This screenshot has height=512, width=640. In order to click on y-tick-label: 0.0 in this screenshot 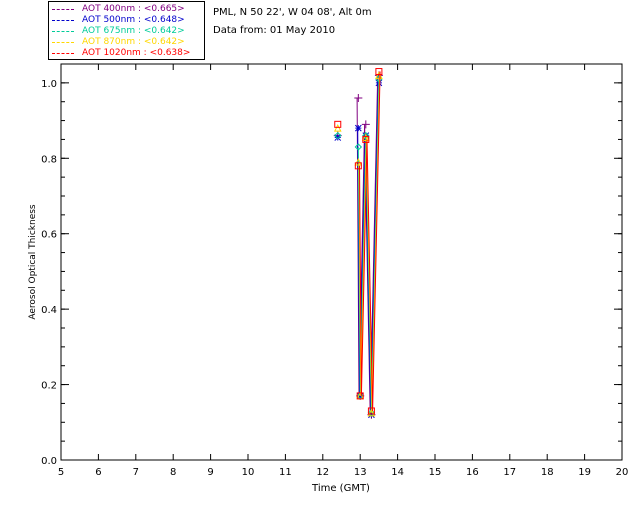, I will do `click(49, 461)`.